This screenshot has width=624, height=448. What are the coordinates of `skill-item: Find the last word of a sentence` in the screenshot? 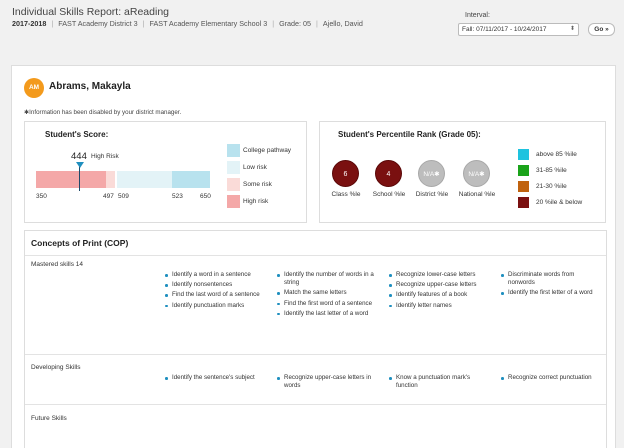 It's located at (215, 295).